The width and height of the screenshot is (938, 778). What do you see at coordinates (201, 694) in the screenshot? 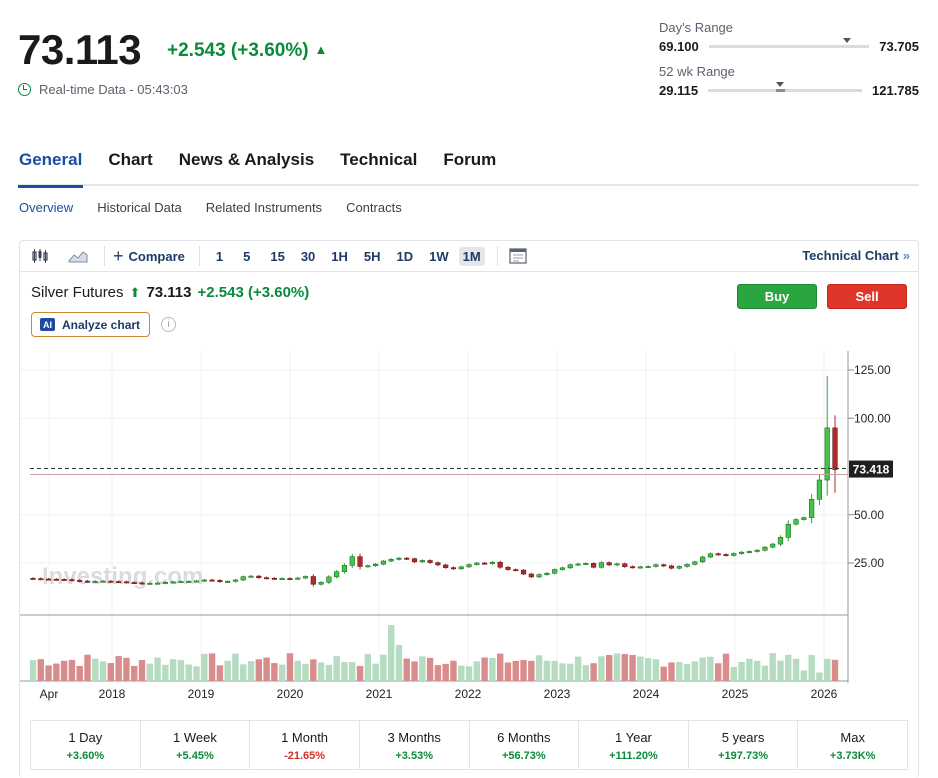
I see `x-tick-label: 2019` at bounding box center [201, 694].